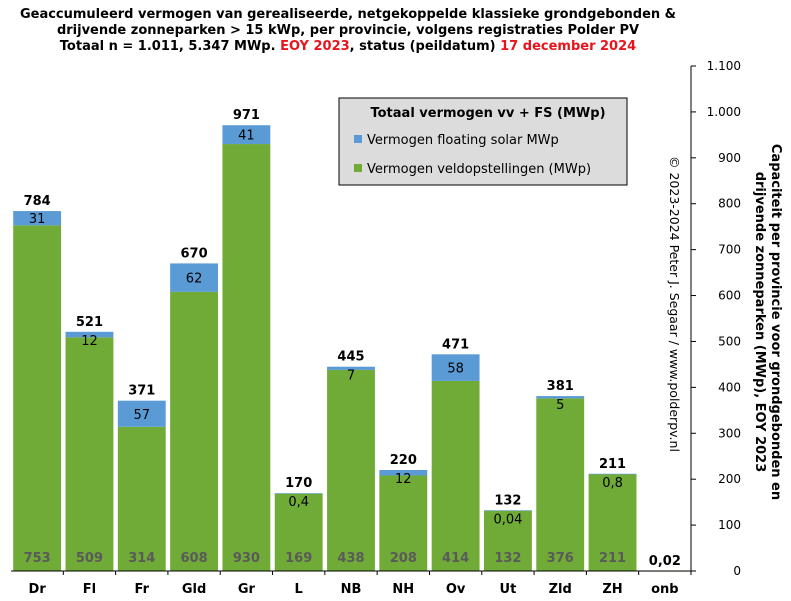 The width and height of the screenshot is (791, 601). Describe the element at coordinates (665, 561) in the screenshot. I see `label-total-onb: 0,02` at that location.